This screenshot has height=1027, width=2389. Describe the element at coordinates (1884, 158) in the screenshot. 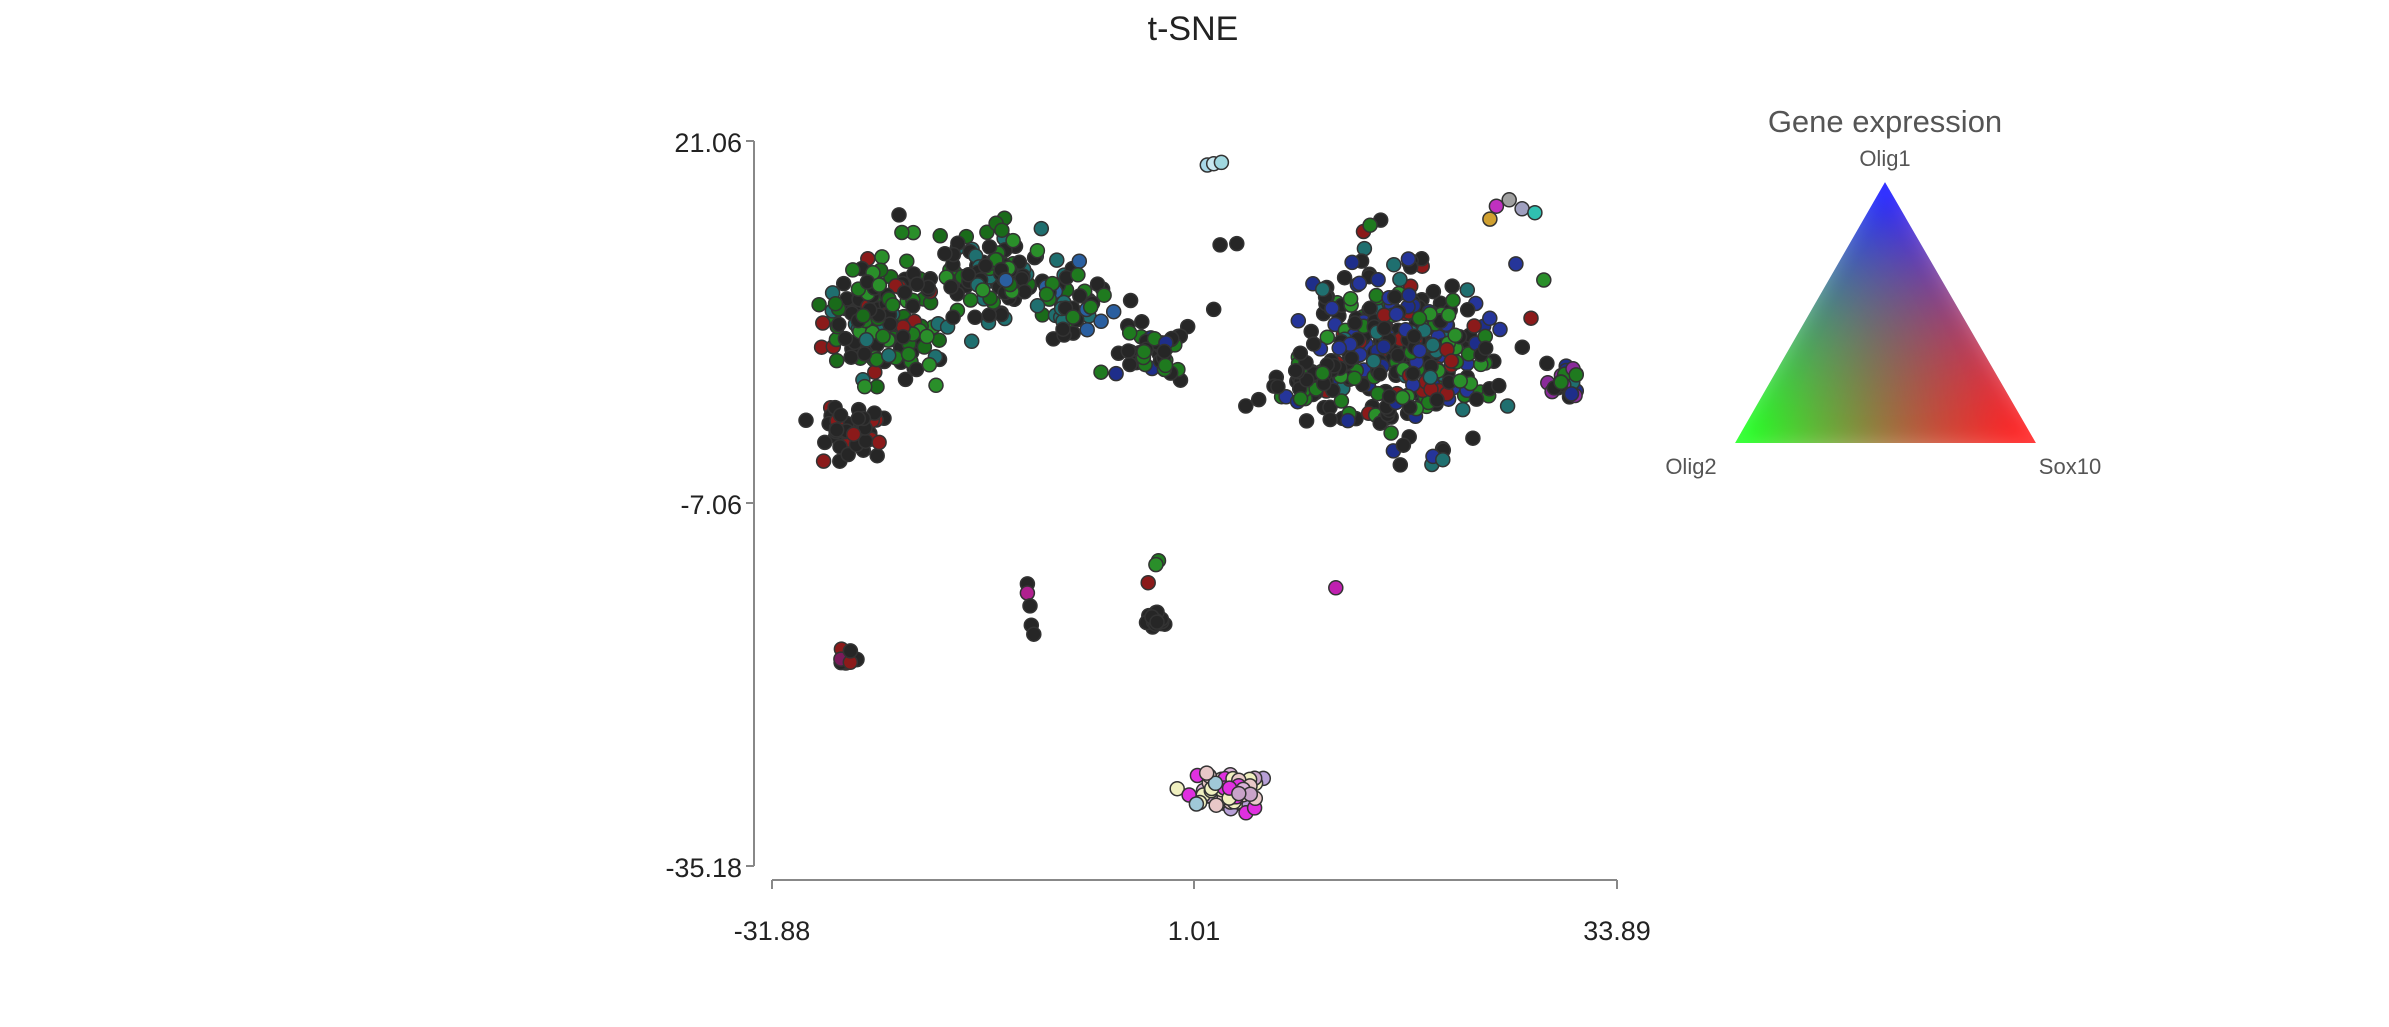

I see `legend-label-olig1: Olig1` at that location.